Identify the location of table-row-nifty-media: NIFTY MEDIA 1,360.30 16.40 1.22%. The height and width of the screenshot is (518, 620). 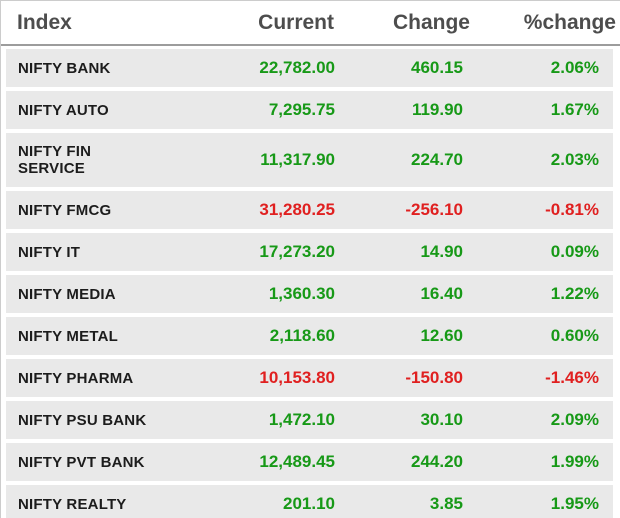
(309, 294).